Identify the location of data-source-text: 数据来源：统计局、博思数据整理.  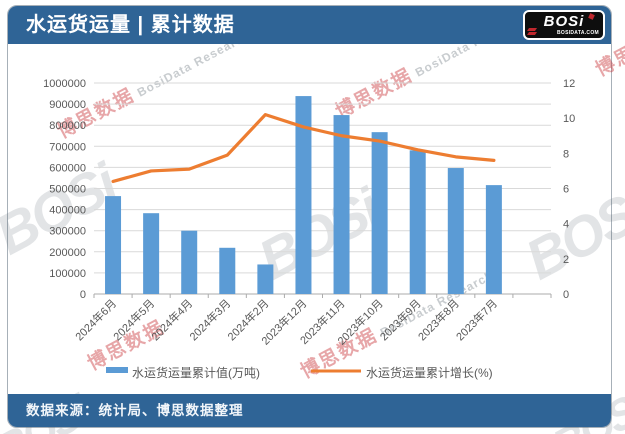
(135, 410).